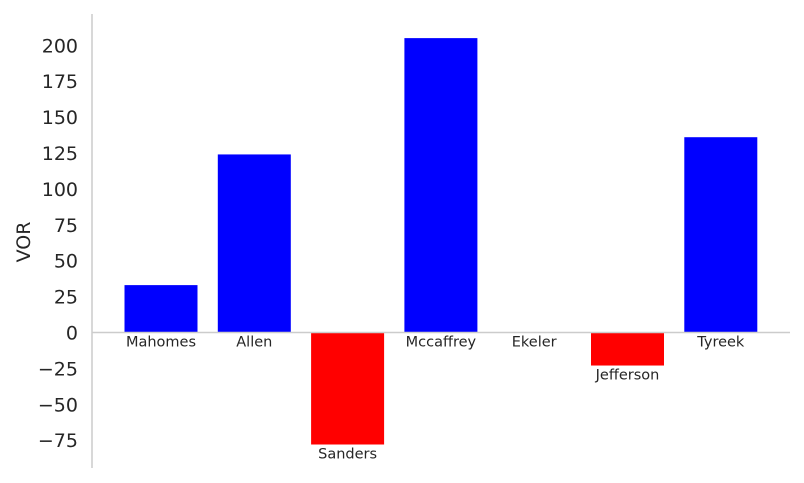 The image size is (804, 483). What do you see at coordinates (60, 154) in the screenshot?
I see `y-tick-label: 125` at bounding box center [60, 154].